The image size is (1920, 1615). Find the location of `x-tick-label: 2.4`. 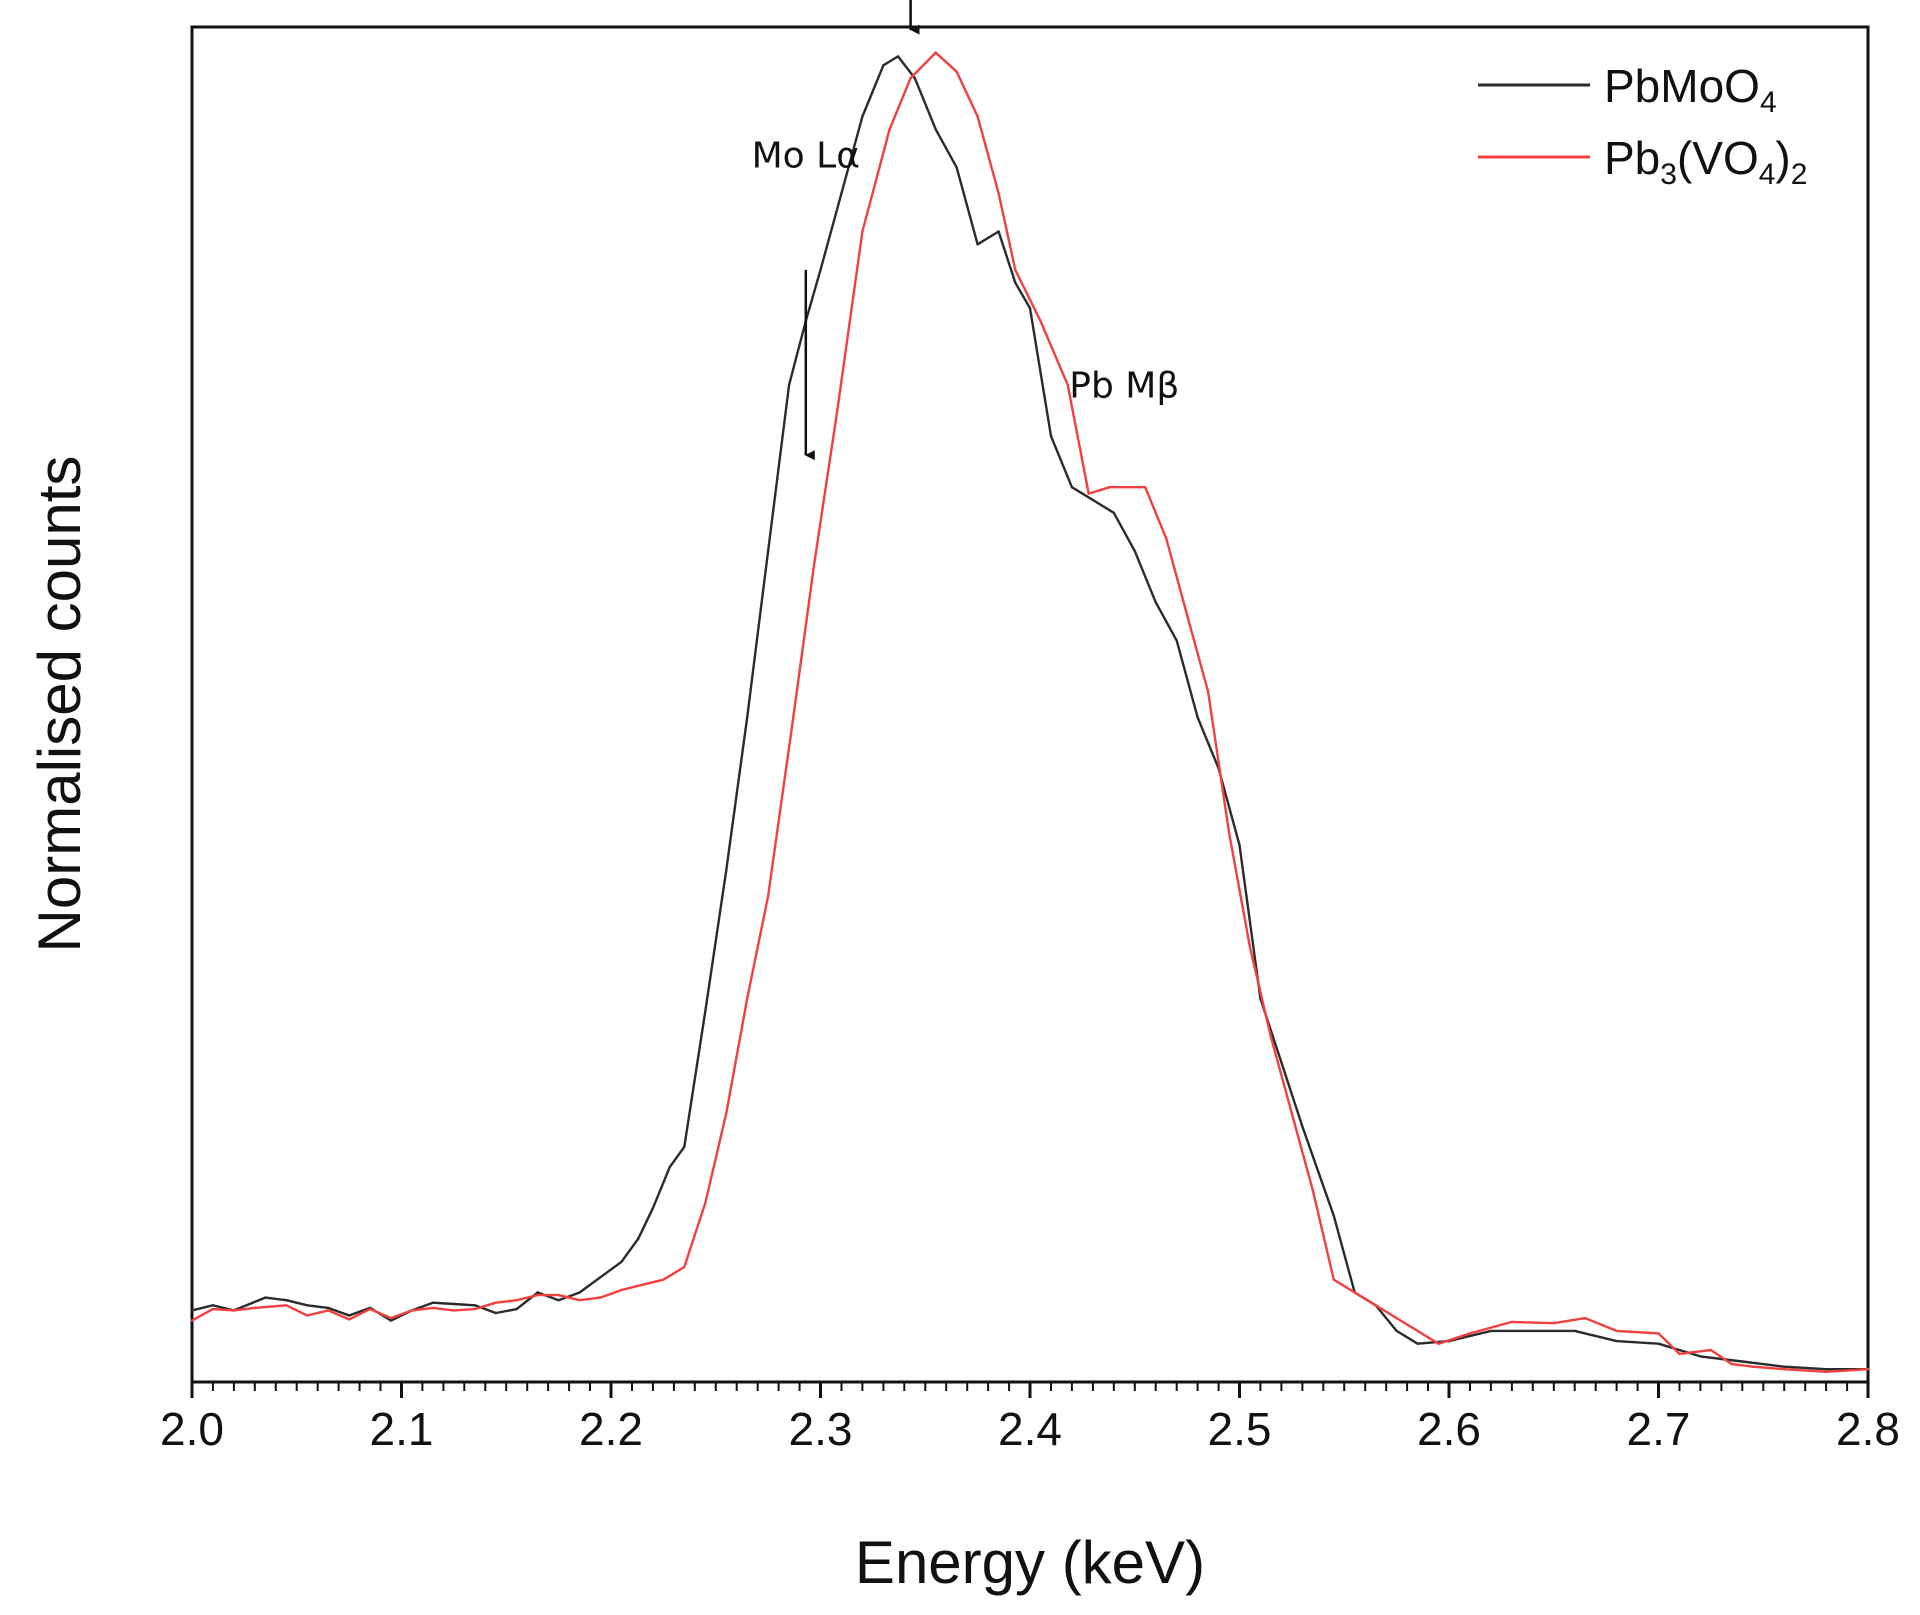

x-tick-label: 2.4 is located at coordinates (1030, 1429).